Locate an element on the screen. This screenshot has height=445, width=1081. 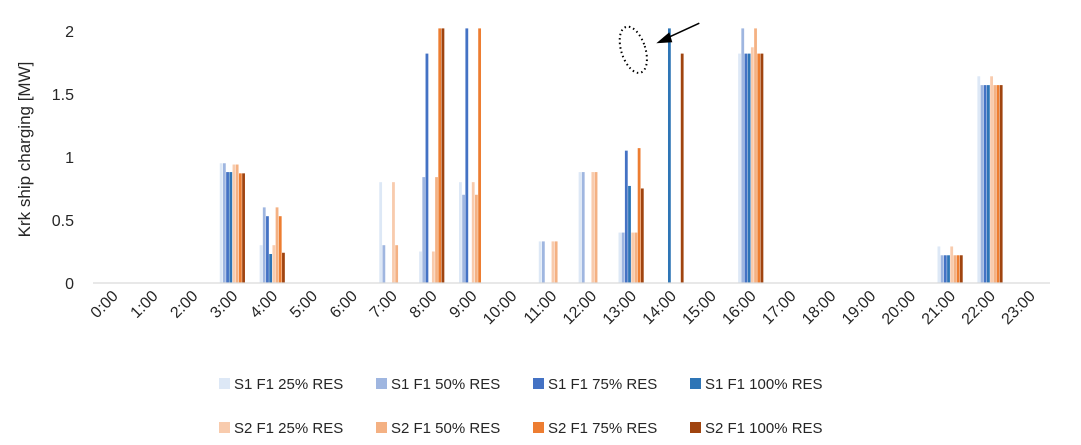
legend-item: S1 F1 25% RES is located at coordinates (281, 384).